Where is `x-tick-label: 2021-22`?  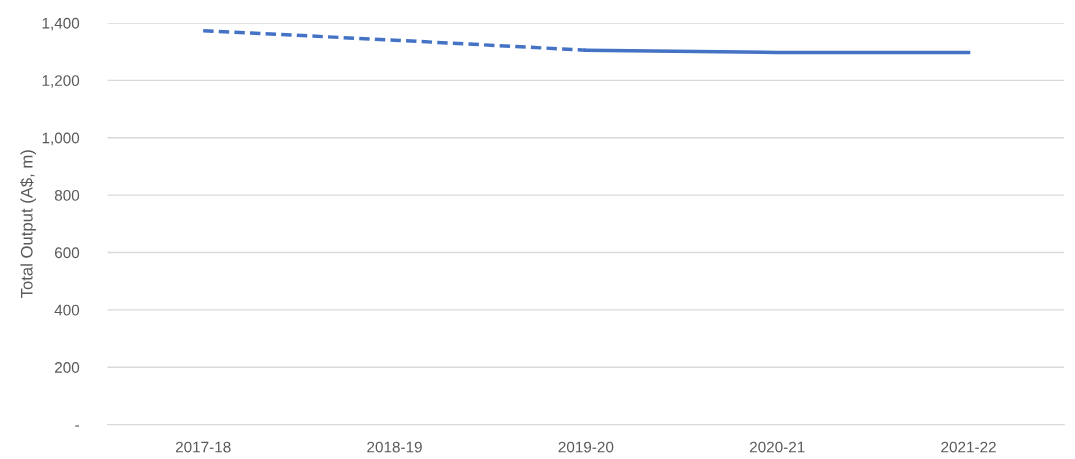 x-tick-label: 2021-22 is located at coordinates (968, 447).